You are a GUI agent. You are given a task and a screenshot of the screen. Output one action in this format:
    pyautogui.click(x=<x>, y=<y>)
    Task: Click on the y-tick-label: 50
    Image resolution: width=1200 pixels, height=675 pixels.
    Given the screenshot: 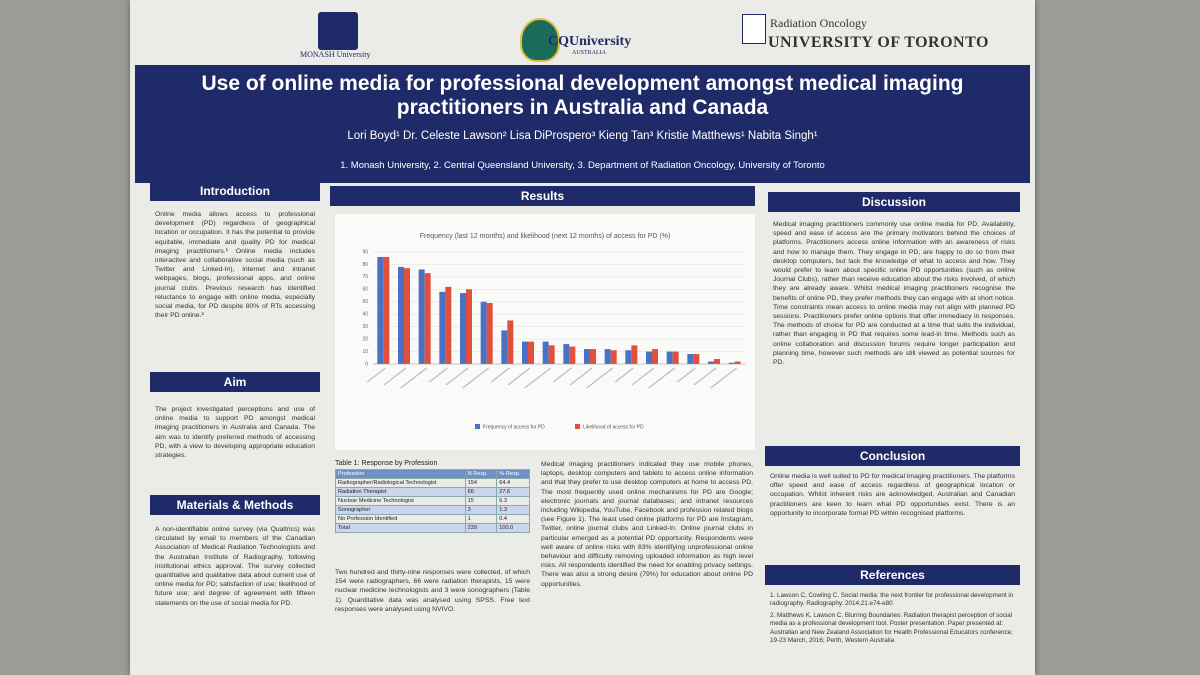 What is the action you would take?
    pyautogui.click(x=365, y=302)
    